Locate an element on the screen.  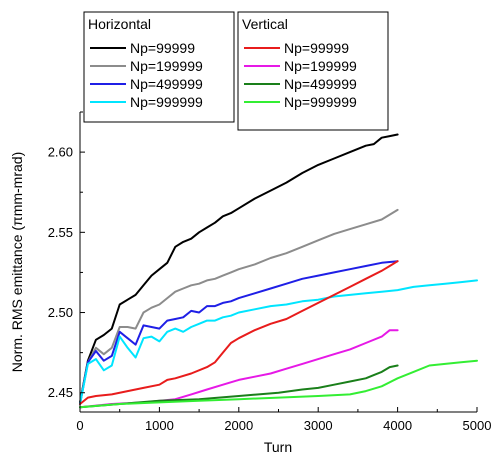
x-tick-label: 4000 is located at coordinates (397, 425).